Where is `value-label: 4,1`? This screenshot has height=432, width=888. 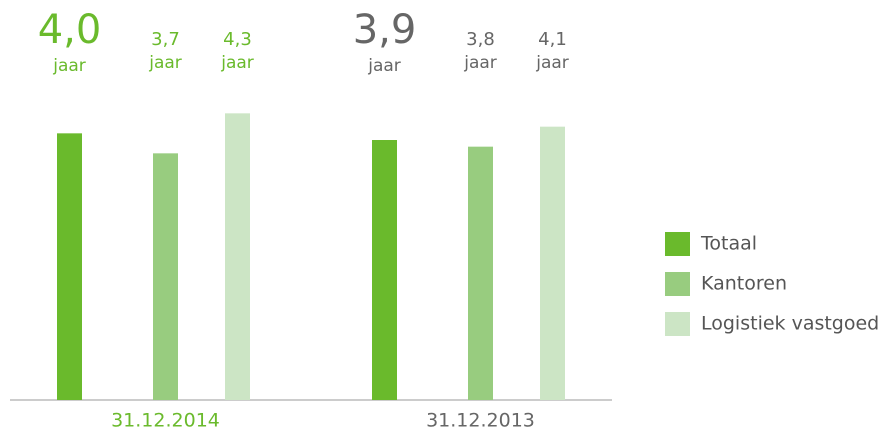 value-label: 4,1 is located at coordinates (552, 39).